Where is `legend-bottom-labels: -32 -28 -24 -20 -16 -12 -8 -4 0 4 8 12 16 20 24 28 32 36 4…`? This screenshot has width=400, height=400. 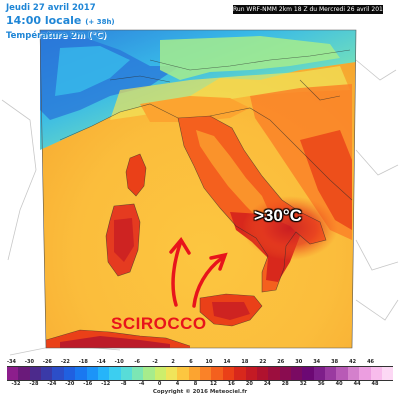
legend-bottom-labels: -32 -28 -24 -20 -16 -12 -8 -4 0 4 8 12 16 20 24 28 32 36 4… is located at coordinates (200, 384).